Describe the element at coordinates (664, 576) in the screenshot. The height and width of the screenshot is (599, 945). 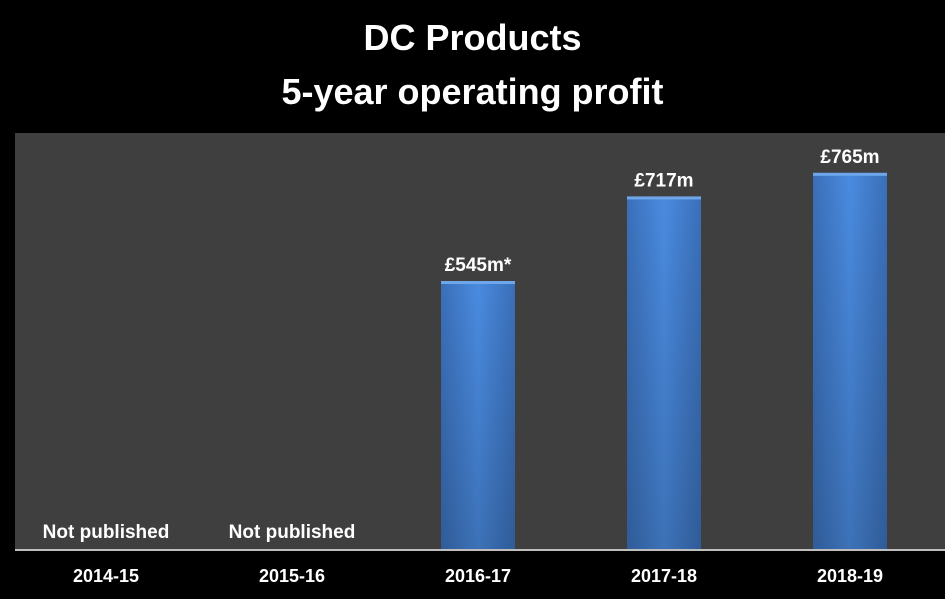
I see `x-tick-label: 2017-18` at that location.